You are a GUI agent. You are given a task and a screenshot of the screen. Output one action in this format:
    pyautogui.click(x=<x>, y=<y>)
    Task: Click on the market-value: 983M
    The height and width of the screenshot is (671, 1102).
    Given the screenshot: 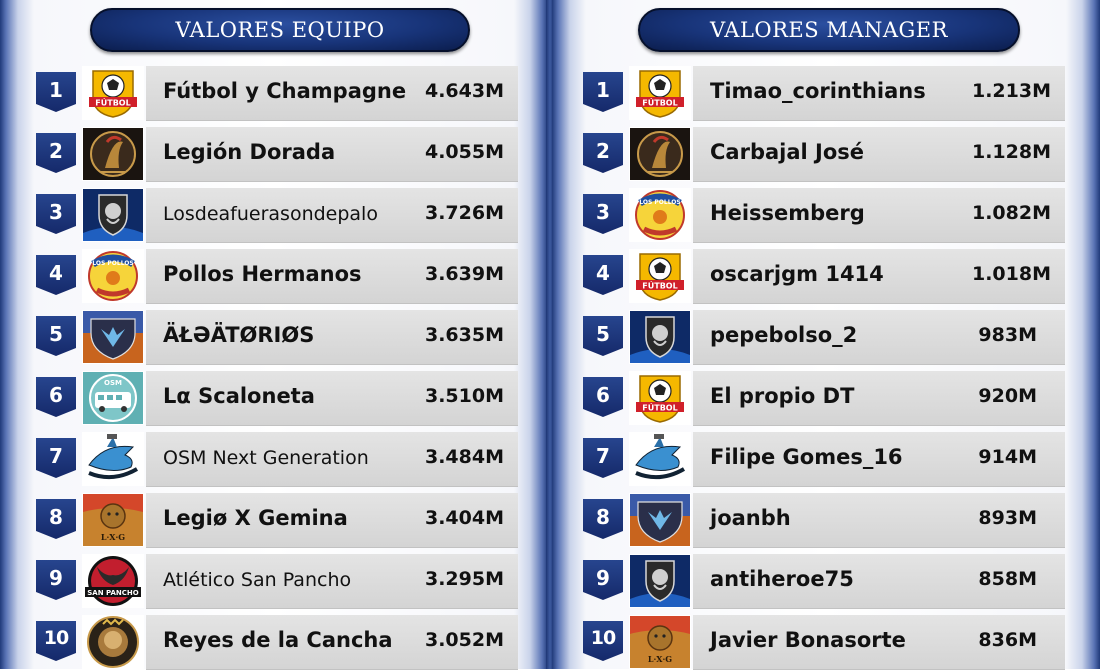 What is the action you would take?
    pyautogui.click(x=1007, y=335)
    